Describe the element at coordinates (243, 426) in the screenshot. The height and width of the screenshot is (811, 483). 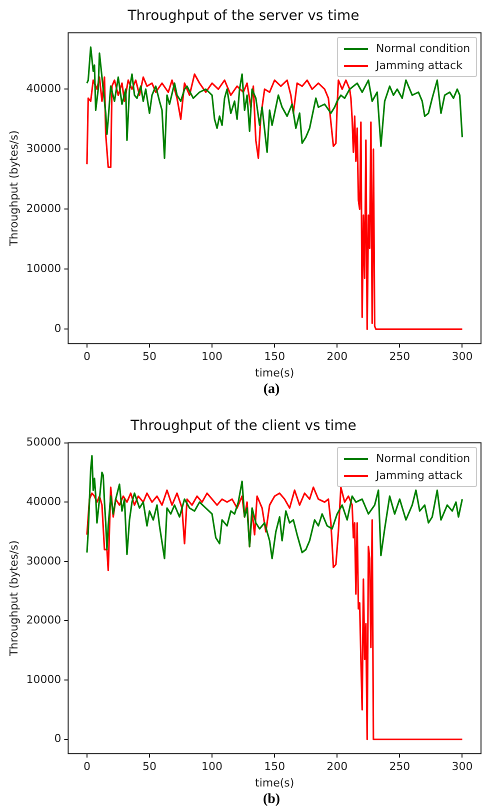
I see `chart-title: Throughput of the client vs time` at that location.